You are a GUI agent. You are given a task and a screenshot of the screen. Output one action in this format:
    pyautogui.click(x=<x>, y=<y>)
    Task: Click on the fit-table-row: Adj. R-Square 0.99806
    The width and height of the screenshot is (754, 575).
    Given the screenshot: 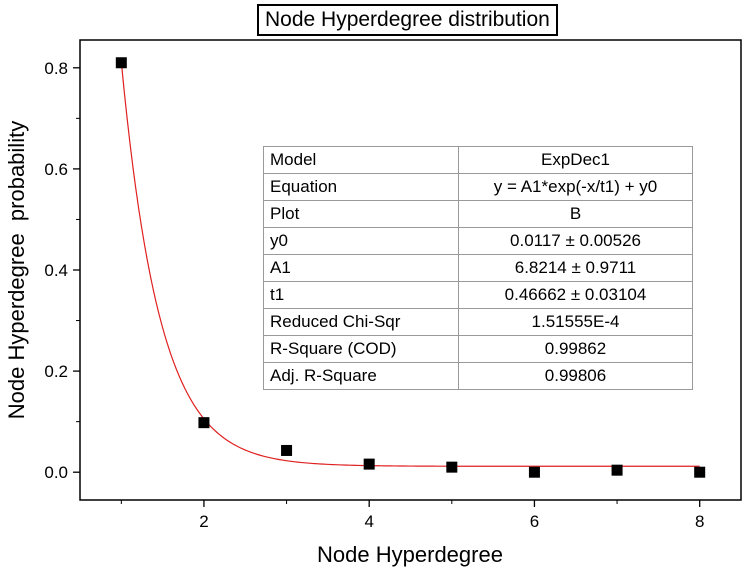 What is the action you would take?
    pyautogui.click(x=478, y=376)
    